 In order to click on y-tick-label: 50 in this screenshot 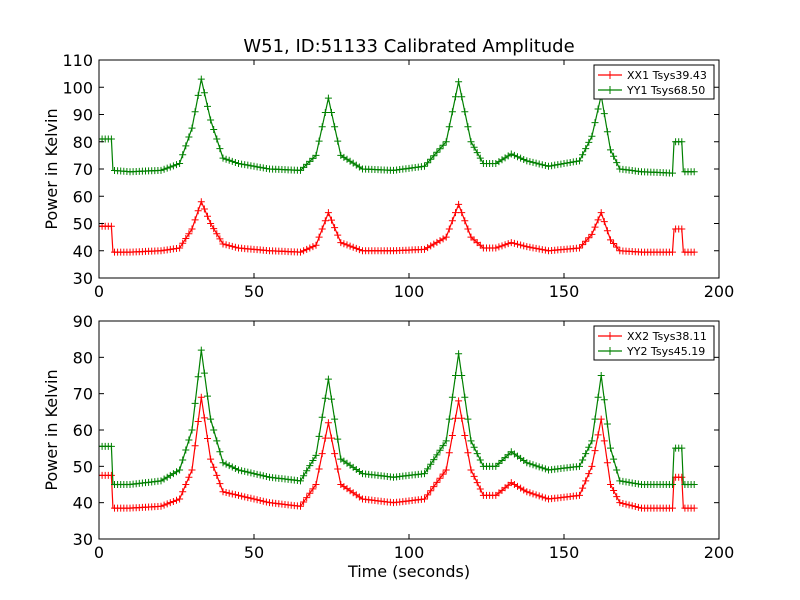, I will do `click(83, 224)`.